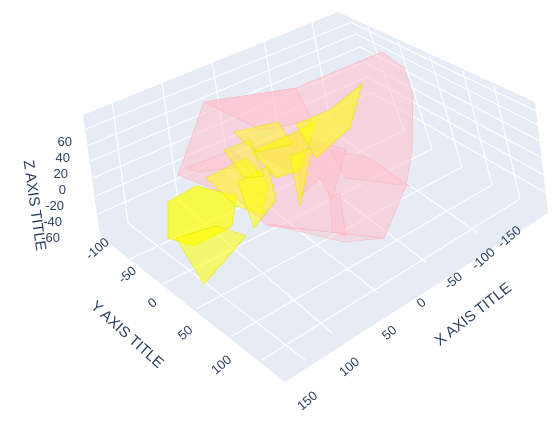 This screenshot has width=553, height=421. What do you see at coordinates (221, 364) in the screenshot?
I see `y-axis-tick-label: 100` at bounding box center [221, 364].